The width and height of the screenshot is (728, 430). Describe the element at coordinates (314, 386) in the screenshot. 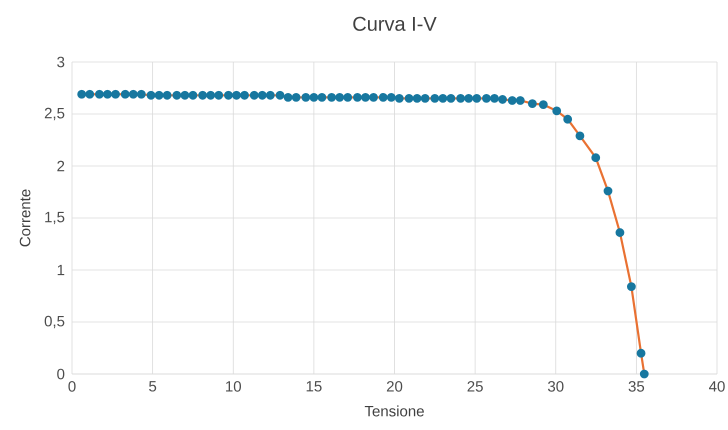

I see `x-tick-label: 15` at that location.